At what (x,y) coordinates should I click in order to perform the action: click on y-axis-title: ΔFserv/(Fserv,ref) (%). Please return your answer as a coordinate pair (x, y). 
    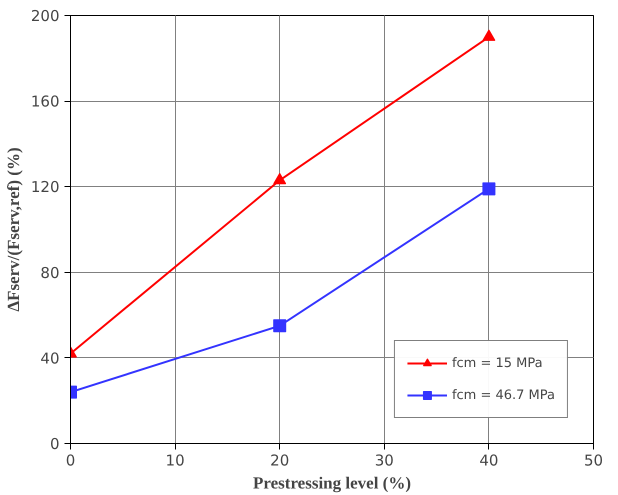
    Looking at the image, I should click on (13, 229).